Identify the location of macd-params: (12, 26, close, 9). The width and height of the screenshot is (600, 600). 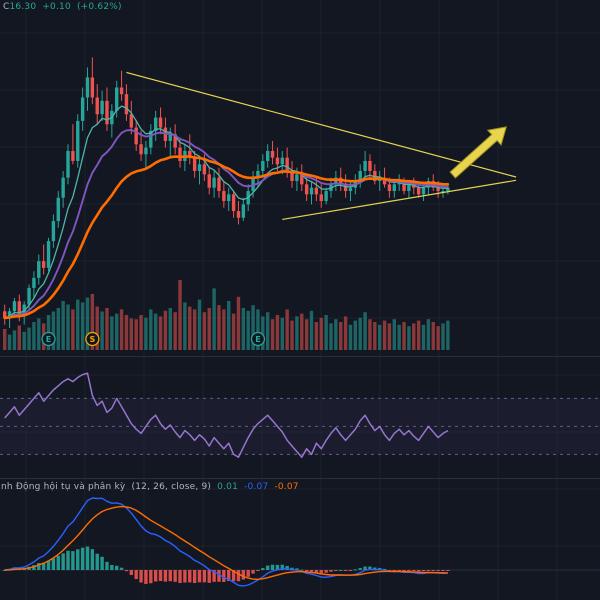
(171, 487).